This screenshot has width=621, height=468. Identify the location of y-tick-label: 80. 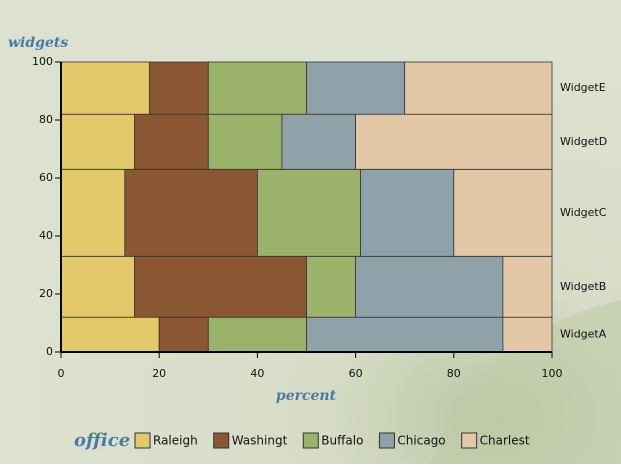
(46, 119).